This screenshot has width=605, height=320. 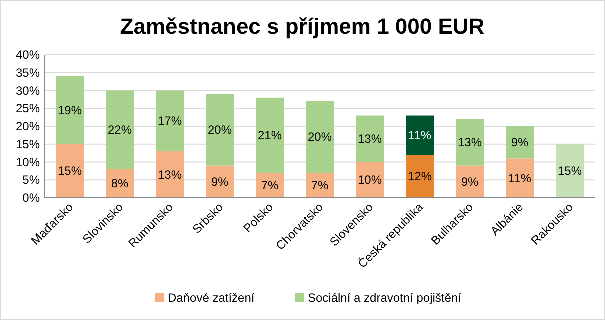 I want to click on y-tick-label: 40%, so click(x=28, y=55).